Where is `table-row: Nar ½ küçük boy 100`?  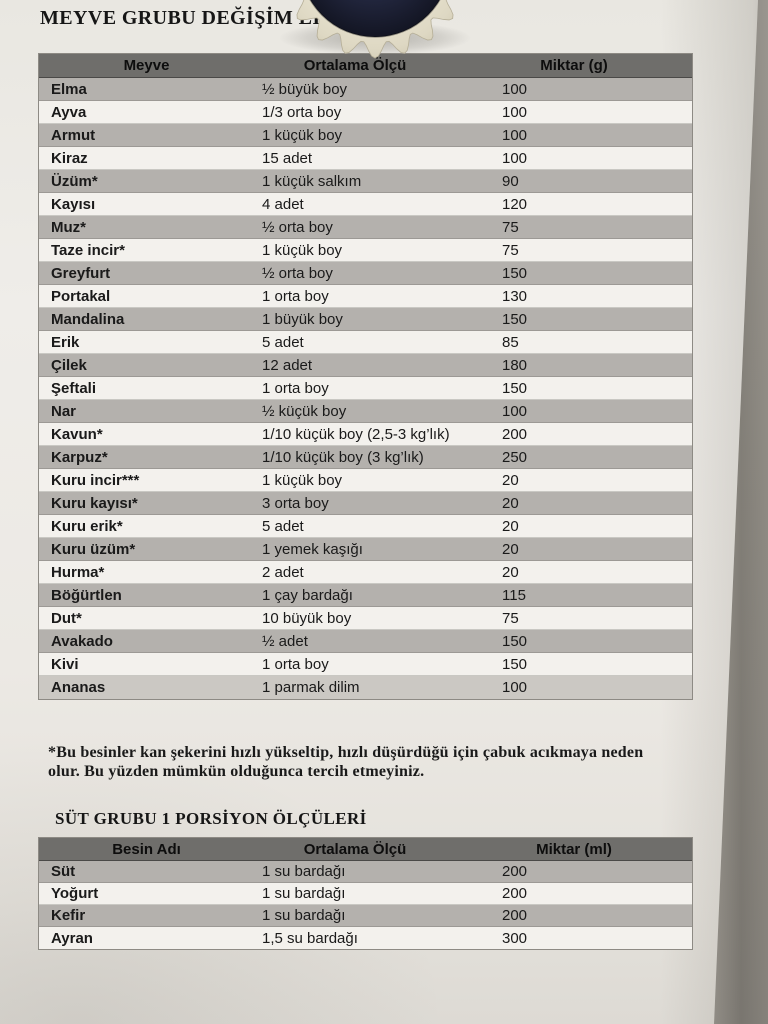
table-row: Nar ½ küçük boy 100 is located at coordinates (365, 411).